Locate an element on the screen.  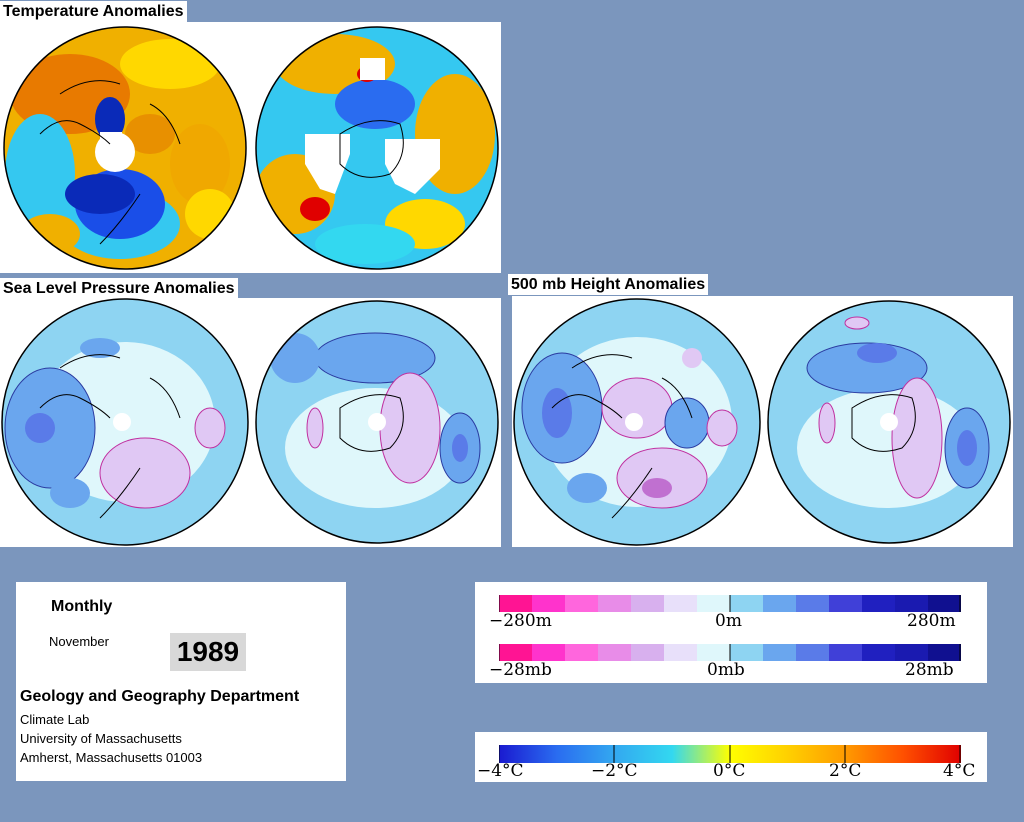
university-label: University of Massachusetts is located at coordinates (101, 738).